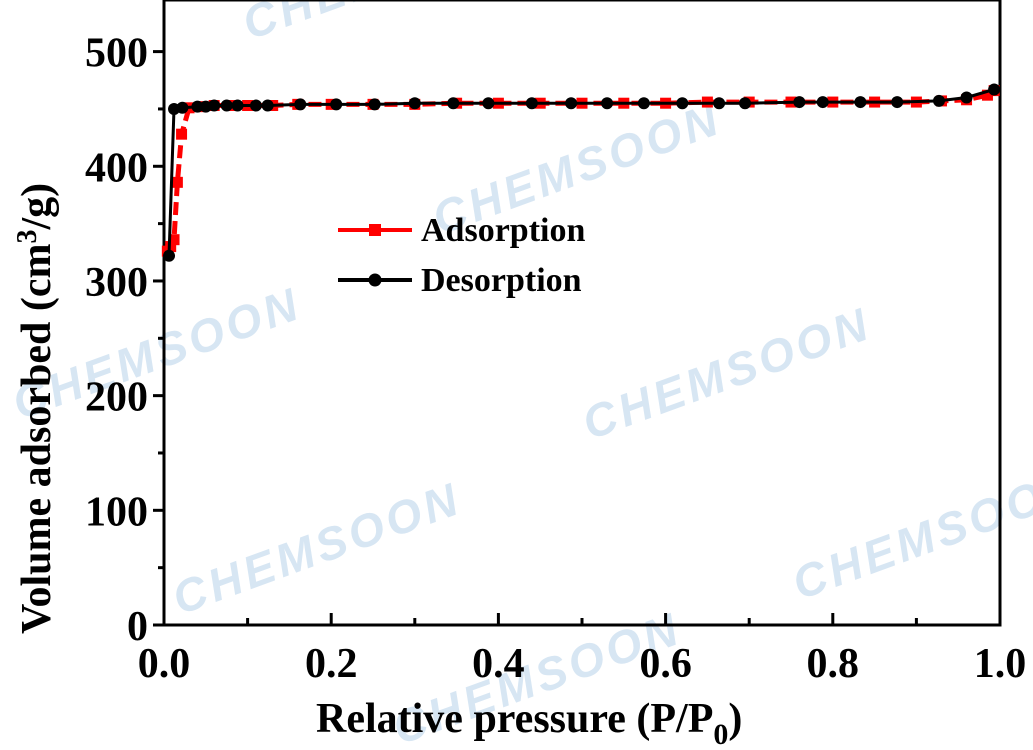 The image size is (1033, 750). Describe the element at coordinates (331, 664) in the screenshot. I see `x-tick-label: 0.2` at that location.